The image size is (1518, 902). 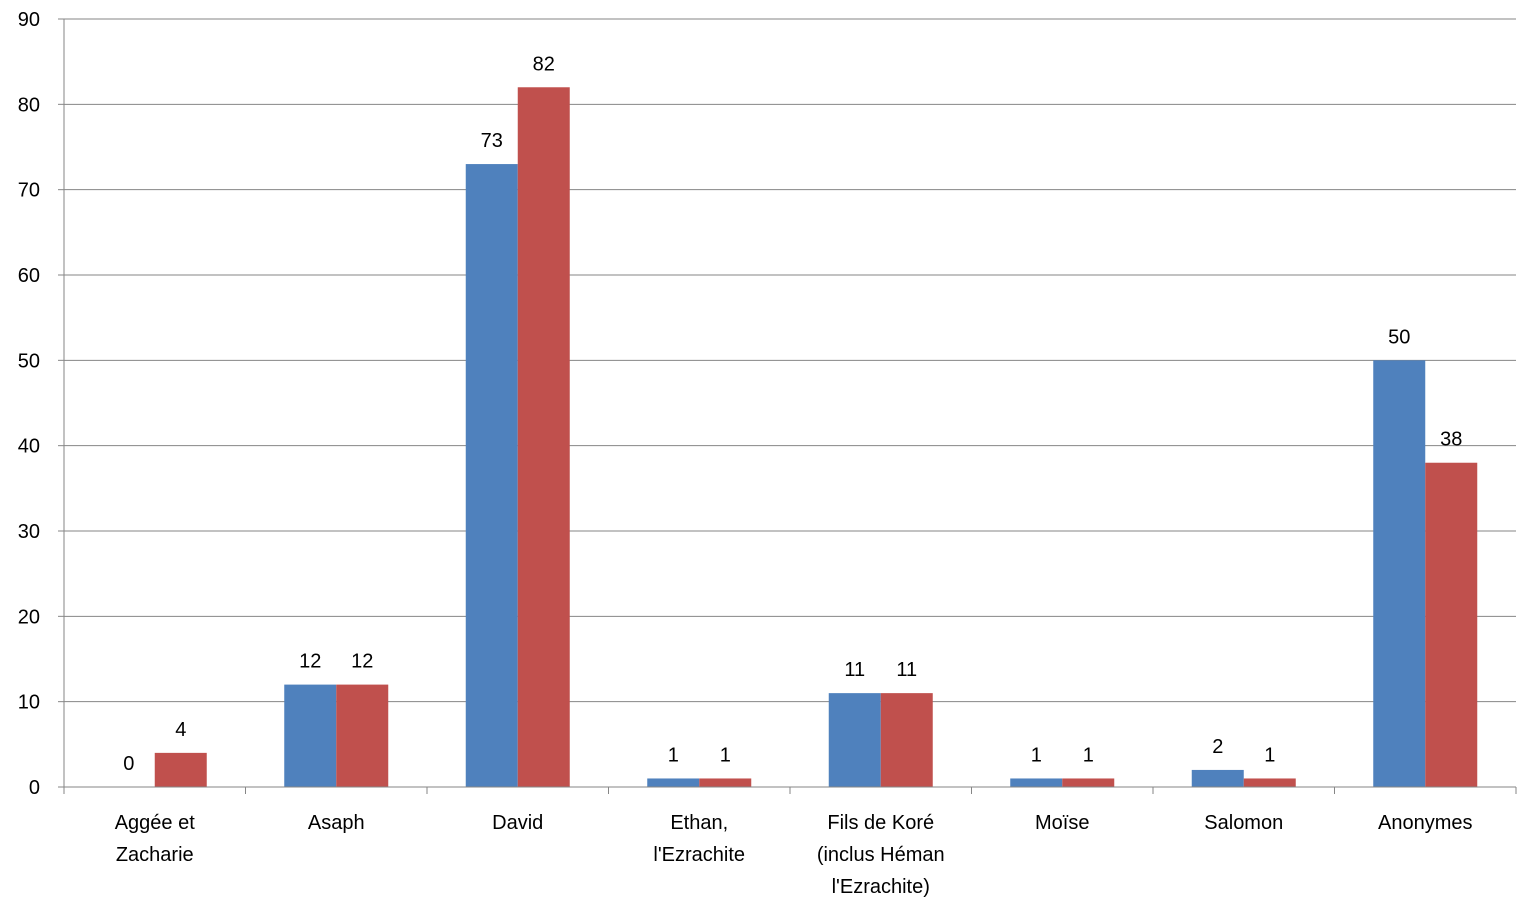 I want to click on data-label: 82, so click(x=544, y=64).